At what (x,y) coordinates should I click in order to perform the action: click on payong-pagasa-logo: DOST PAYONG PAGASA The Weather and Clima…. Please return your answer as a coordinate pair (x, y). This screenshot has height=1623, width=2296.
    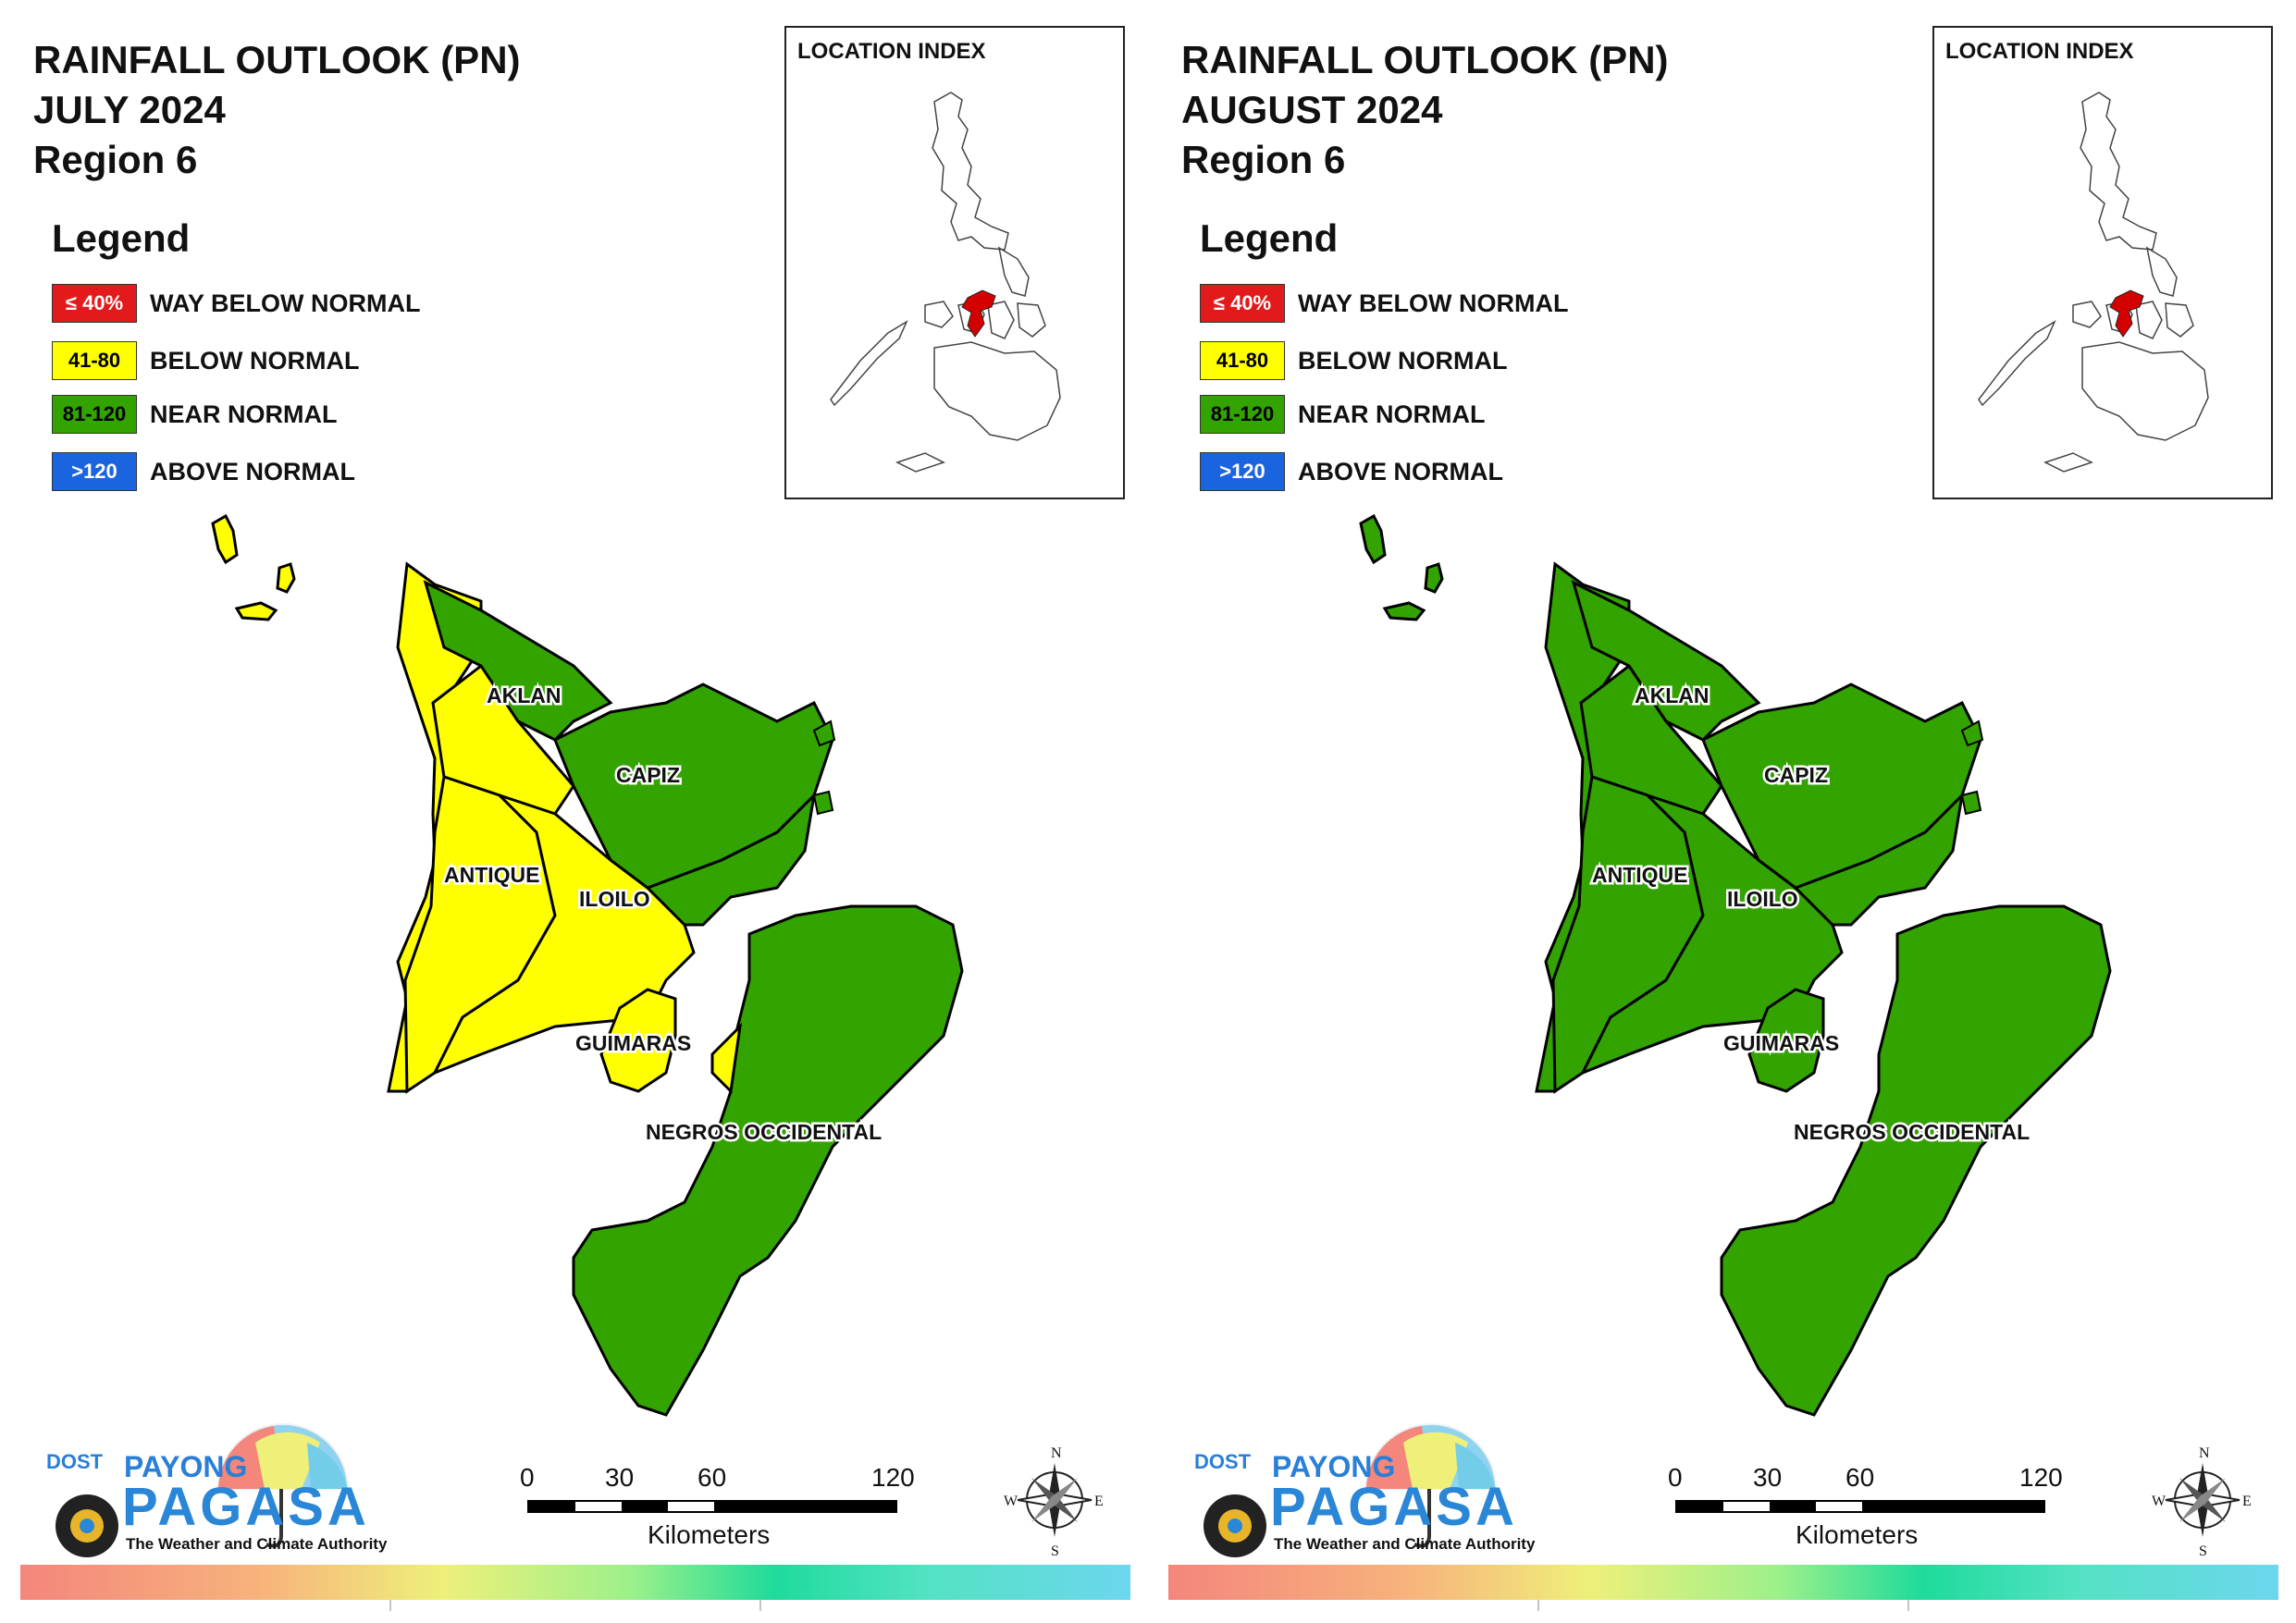
    Looking at the image, I should click on (1366, 1475).